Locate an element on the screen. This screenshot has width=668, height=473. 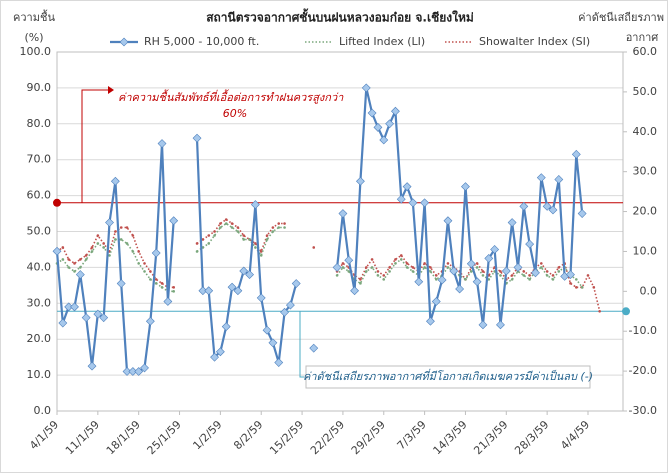
y-tick-label: 80.0 is located at coordinates (39, 123).